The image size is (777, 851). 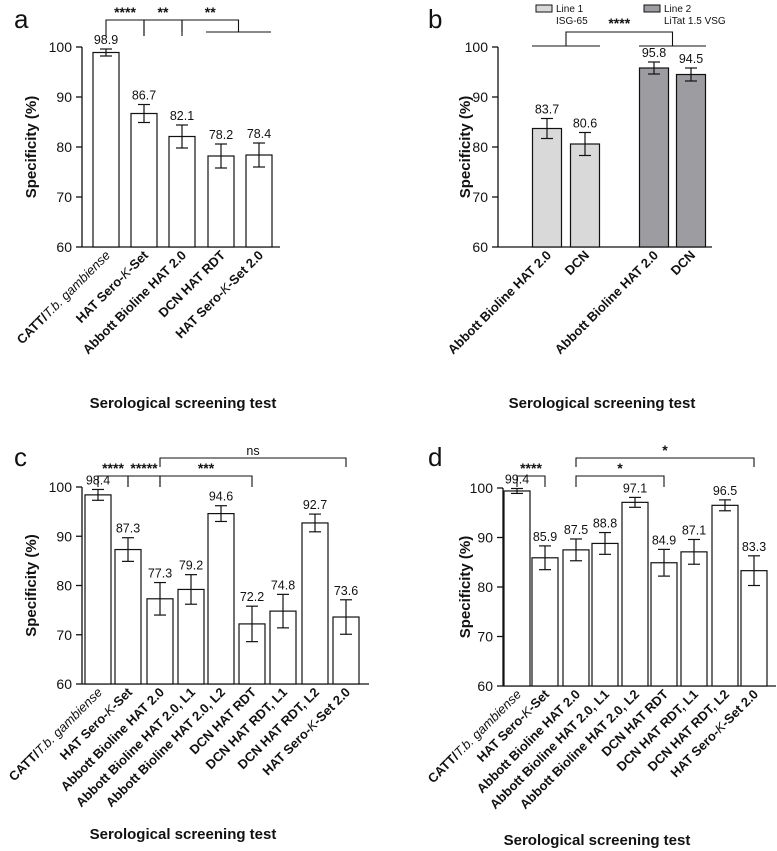 I want to click on significance-bracket: ***, so click(x=206, y=473).